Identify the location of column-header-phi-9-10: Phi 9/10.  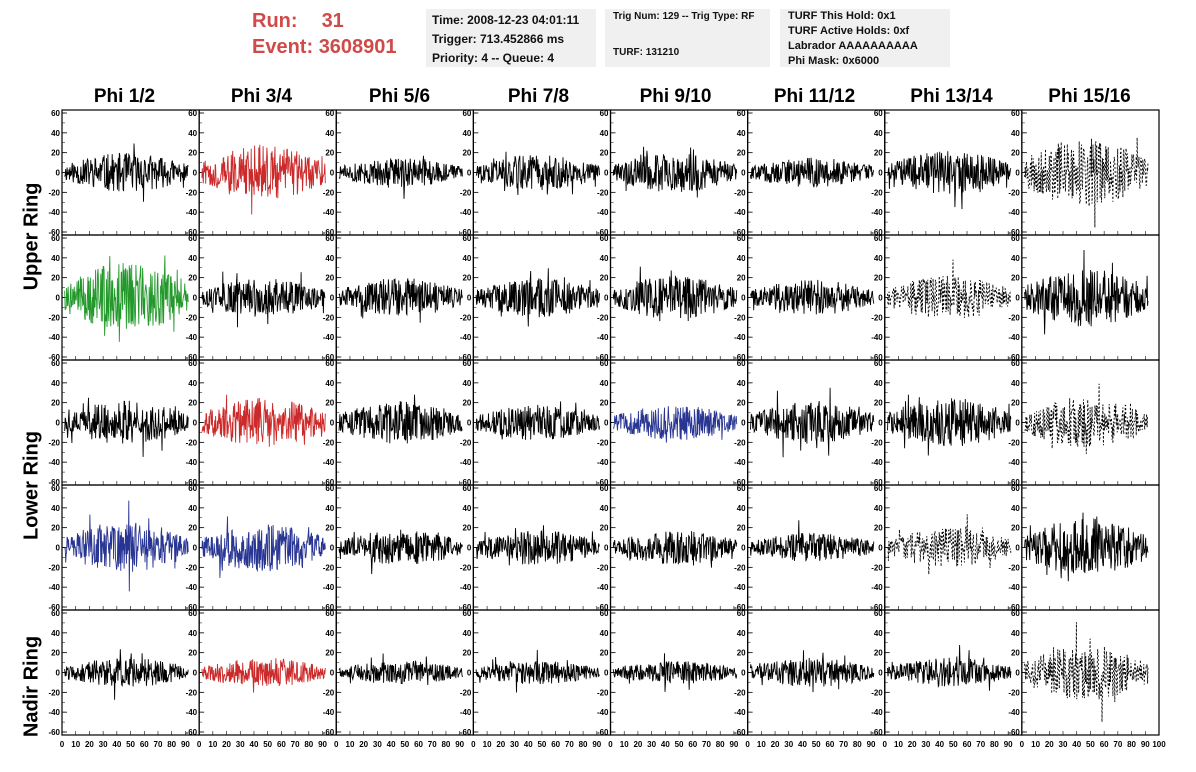
(675, 96).